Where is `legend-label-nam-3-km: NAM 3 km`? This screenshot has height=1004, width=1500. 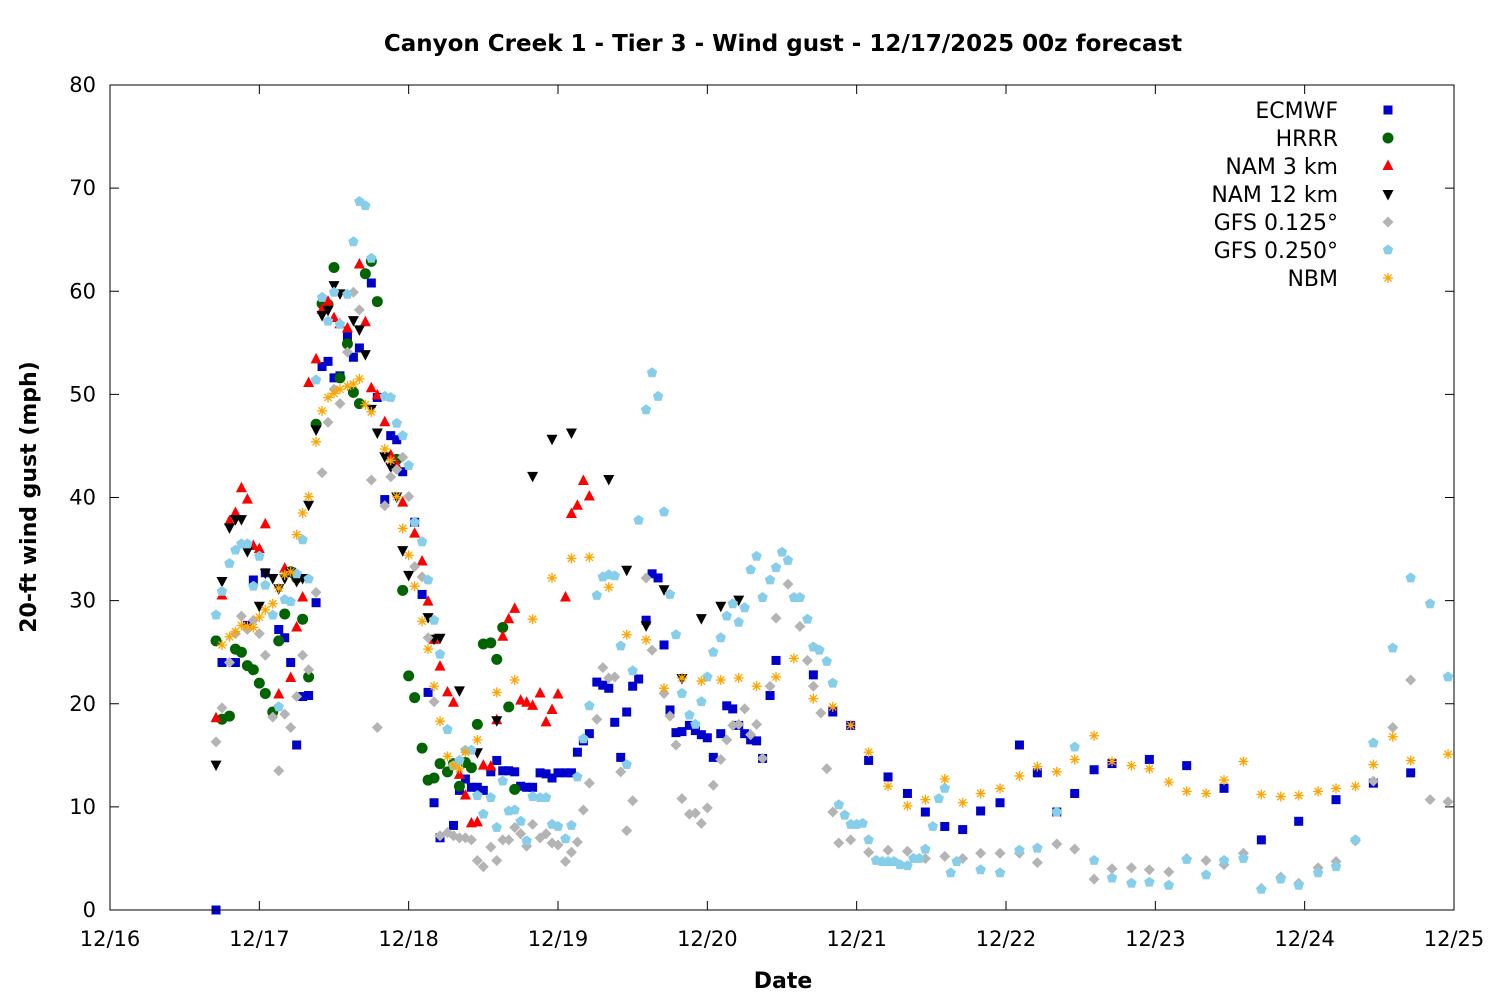
legend-label-nam-3-km: NAM 3 km is located at coordinates (1281, 167).